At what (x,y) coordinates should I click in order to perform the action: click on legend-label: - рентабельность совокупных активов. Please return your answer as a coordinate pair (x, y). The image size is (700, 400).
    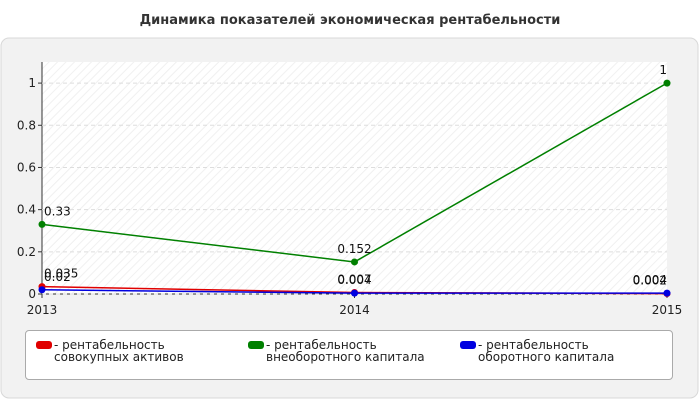
    Looking at the image, I should click on (119, 351).